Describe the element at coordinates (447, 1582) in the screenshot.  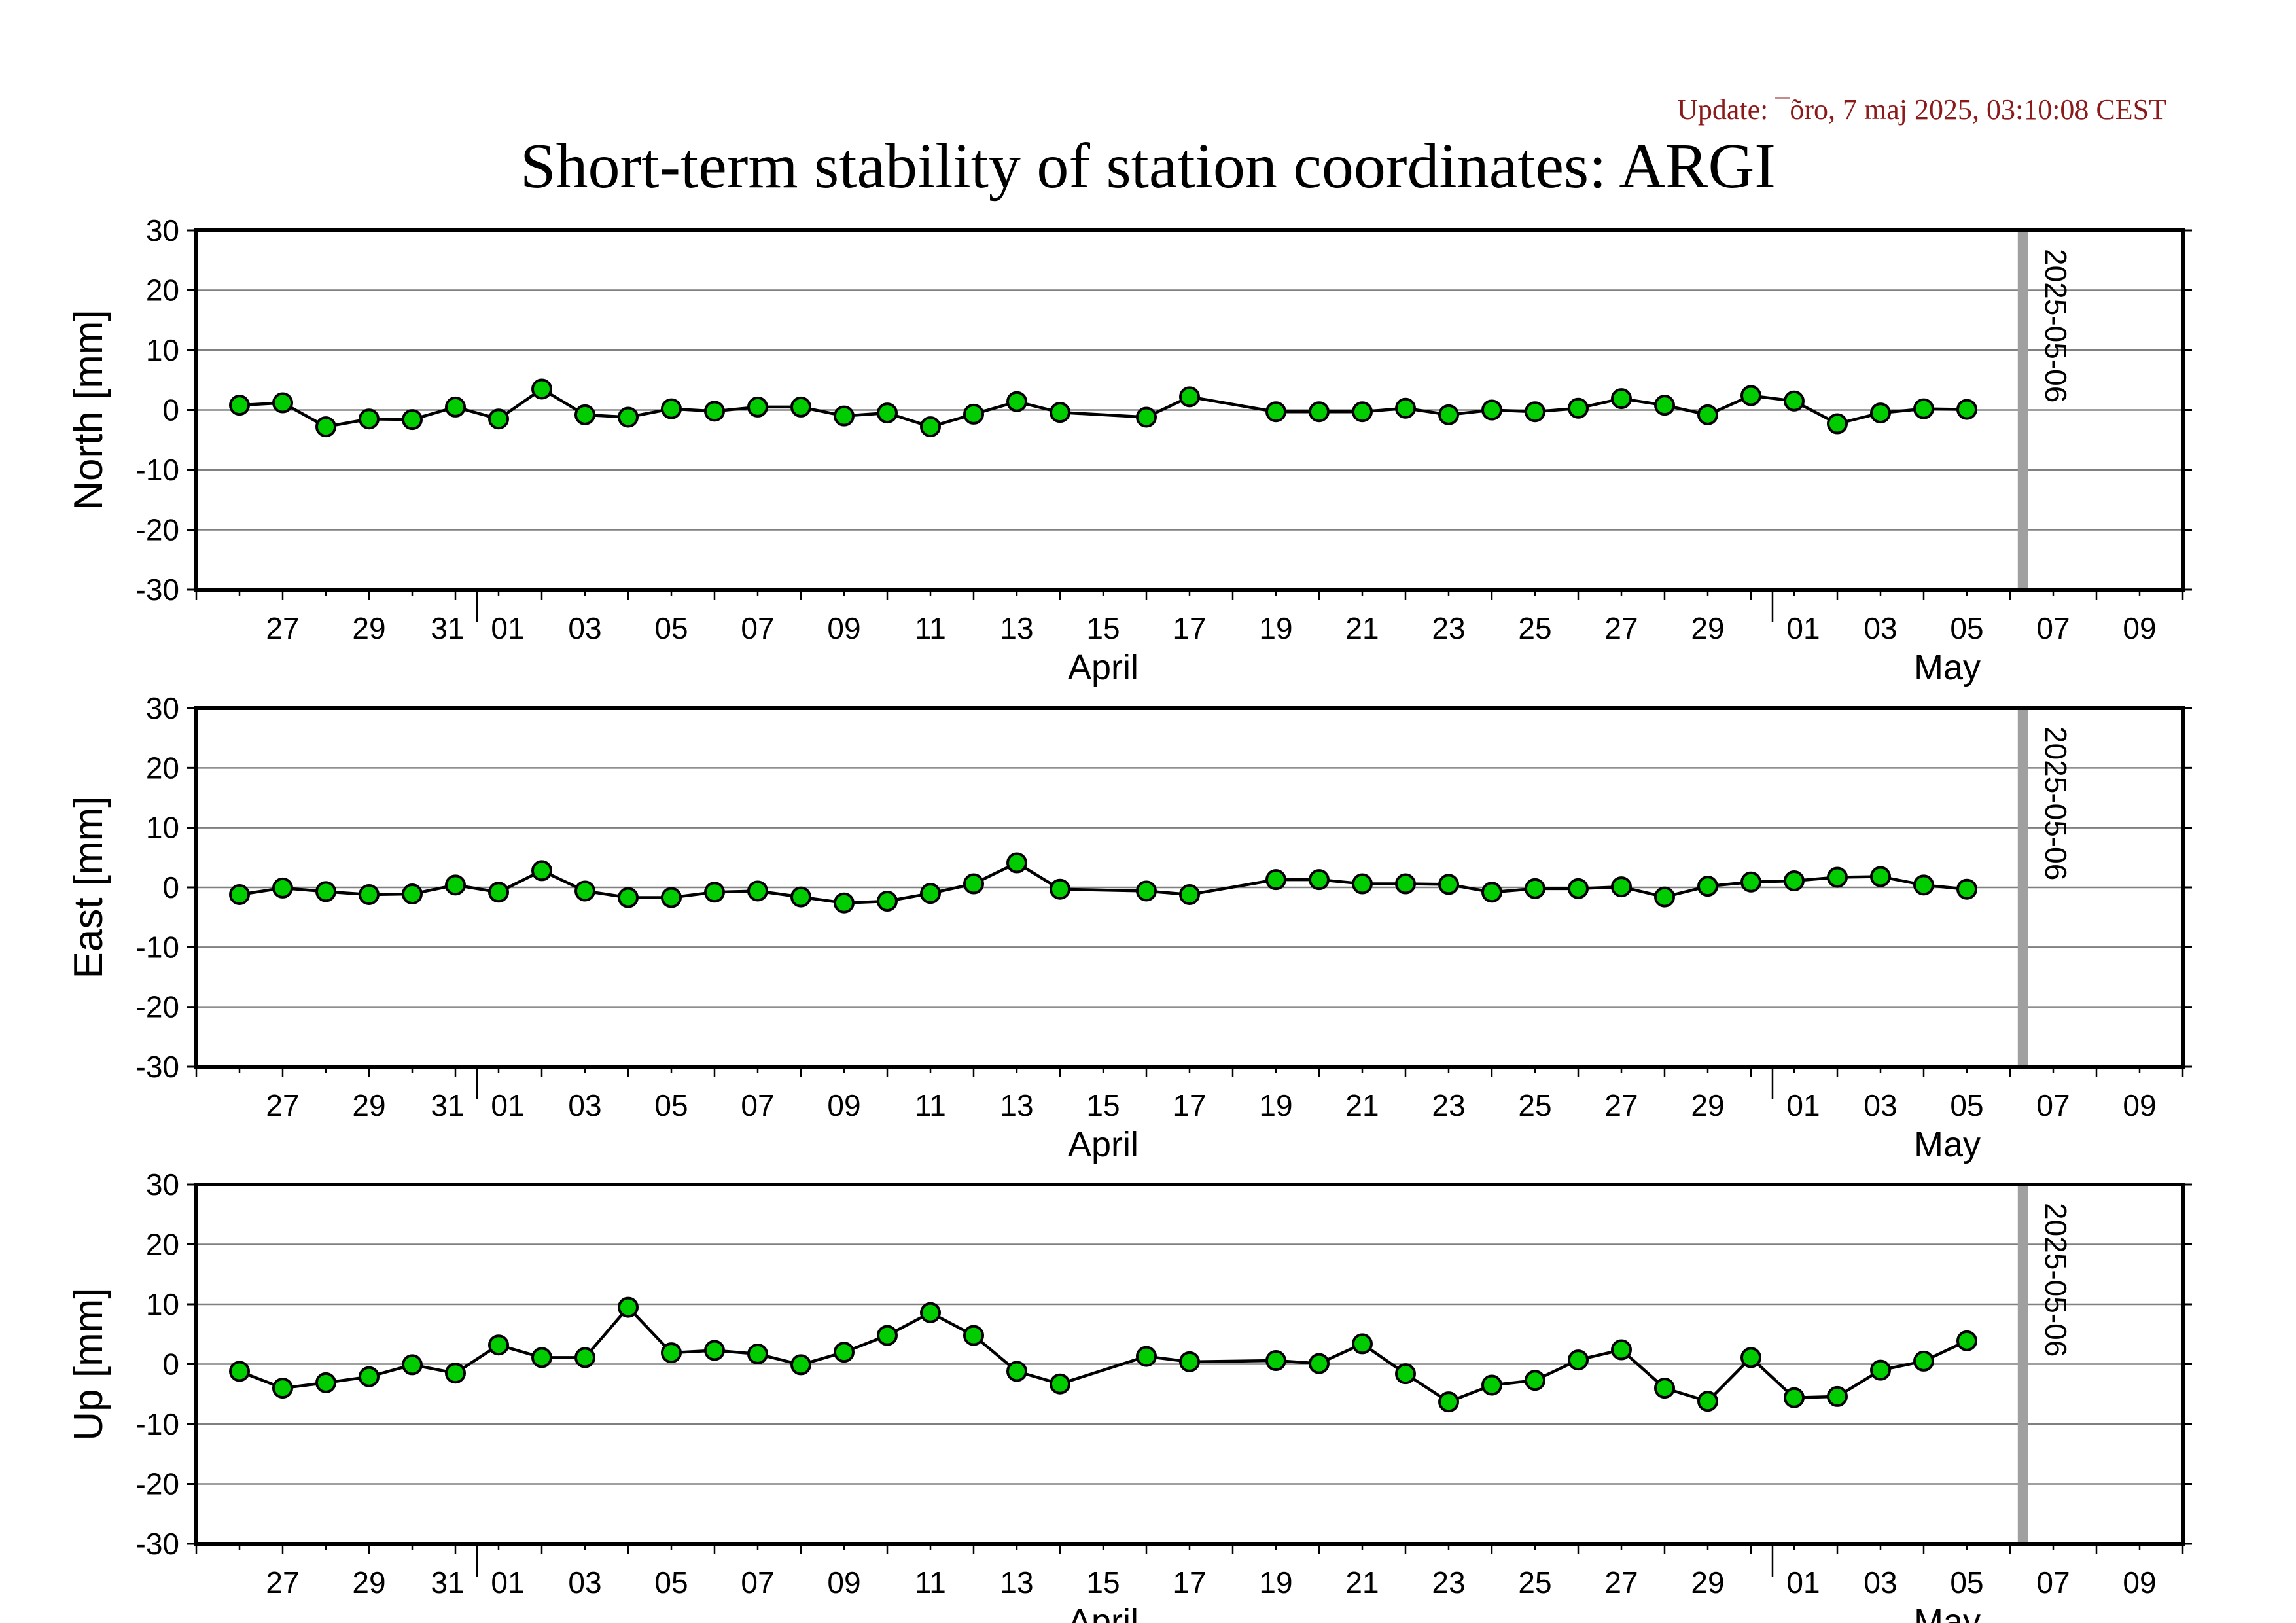
I see `x-tick-label: 31` at that location.